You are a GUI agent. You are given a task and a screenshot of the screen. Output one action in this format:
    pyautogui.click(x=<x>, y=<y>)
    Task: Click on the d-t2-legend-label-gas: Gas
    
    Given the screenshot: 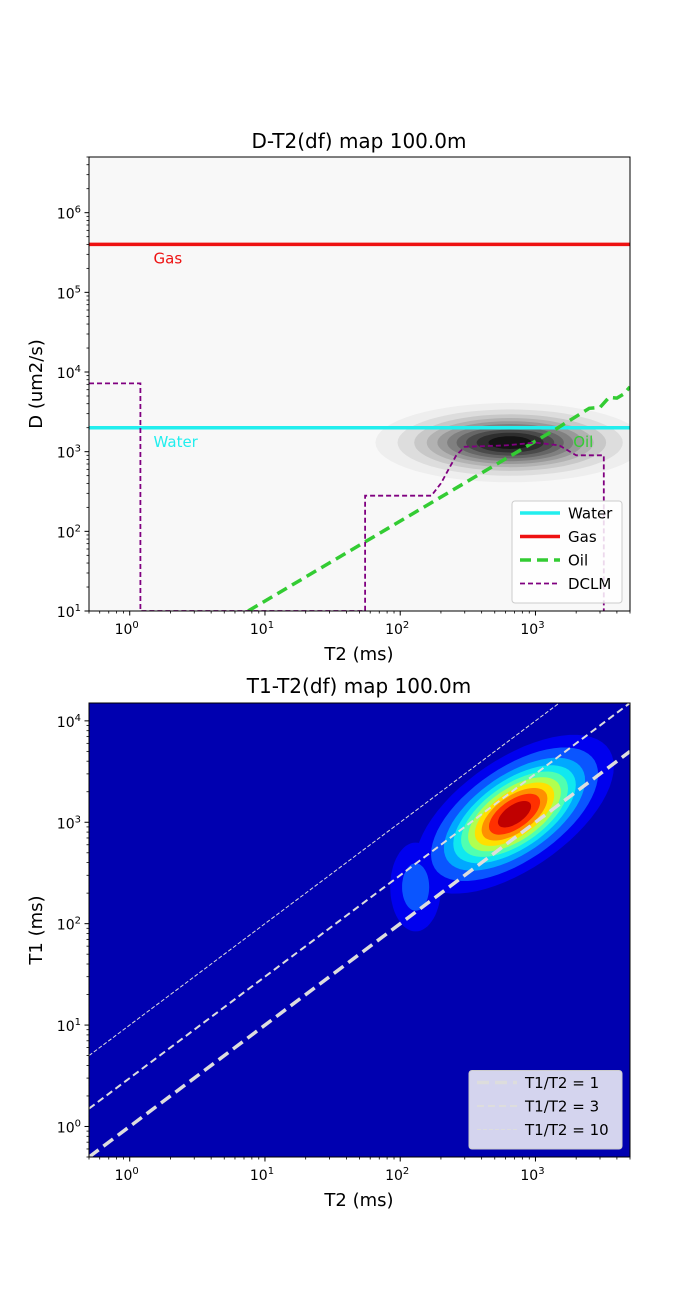 What is the action you would take?
    pyautogui.click(x=582, y=537)
    